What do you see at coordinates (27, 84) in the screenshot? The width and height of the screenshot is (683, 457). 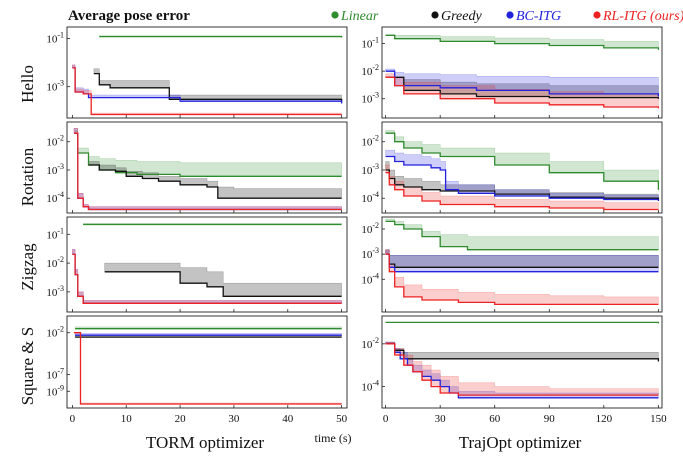 I see `row-label-hello: Hello` at bounding box center [27, 84].